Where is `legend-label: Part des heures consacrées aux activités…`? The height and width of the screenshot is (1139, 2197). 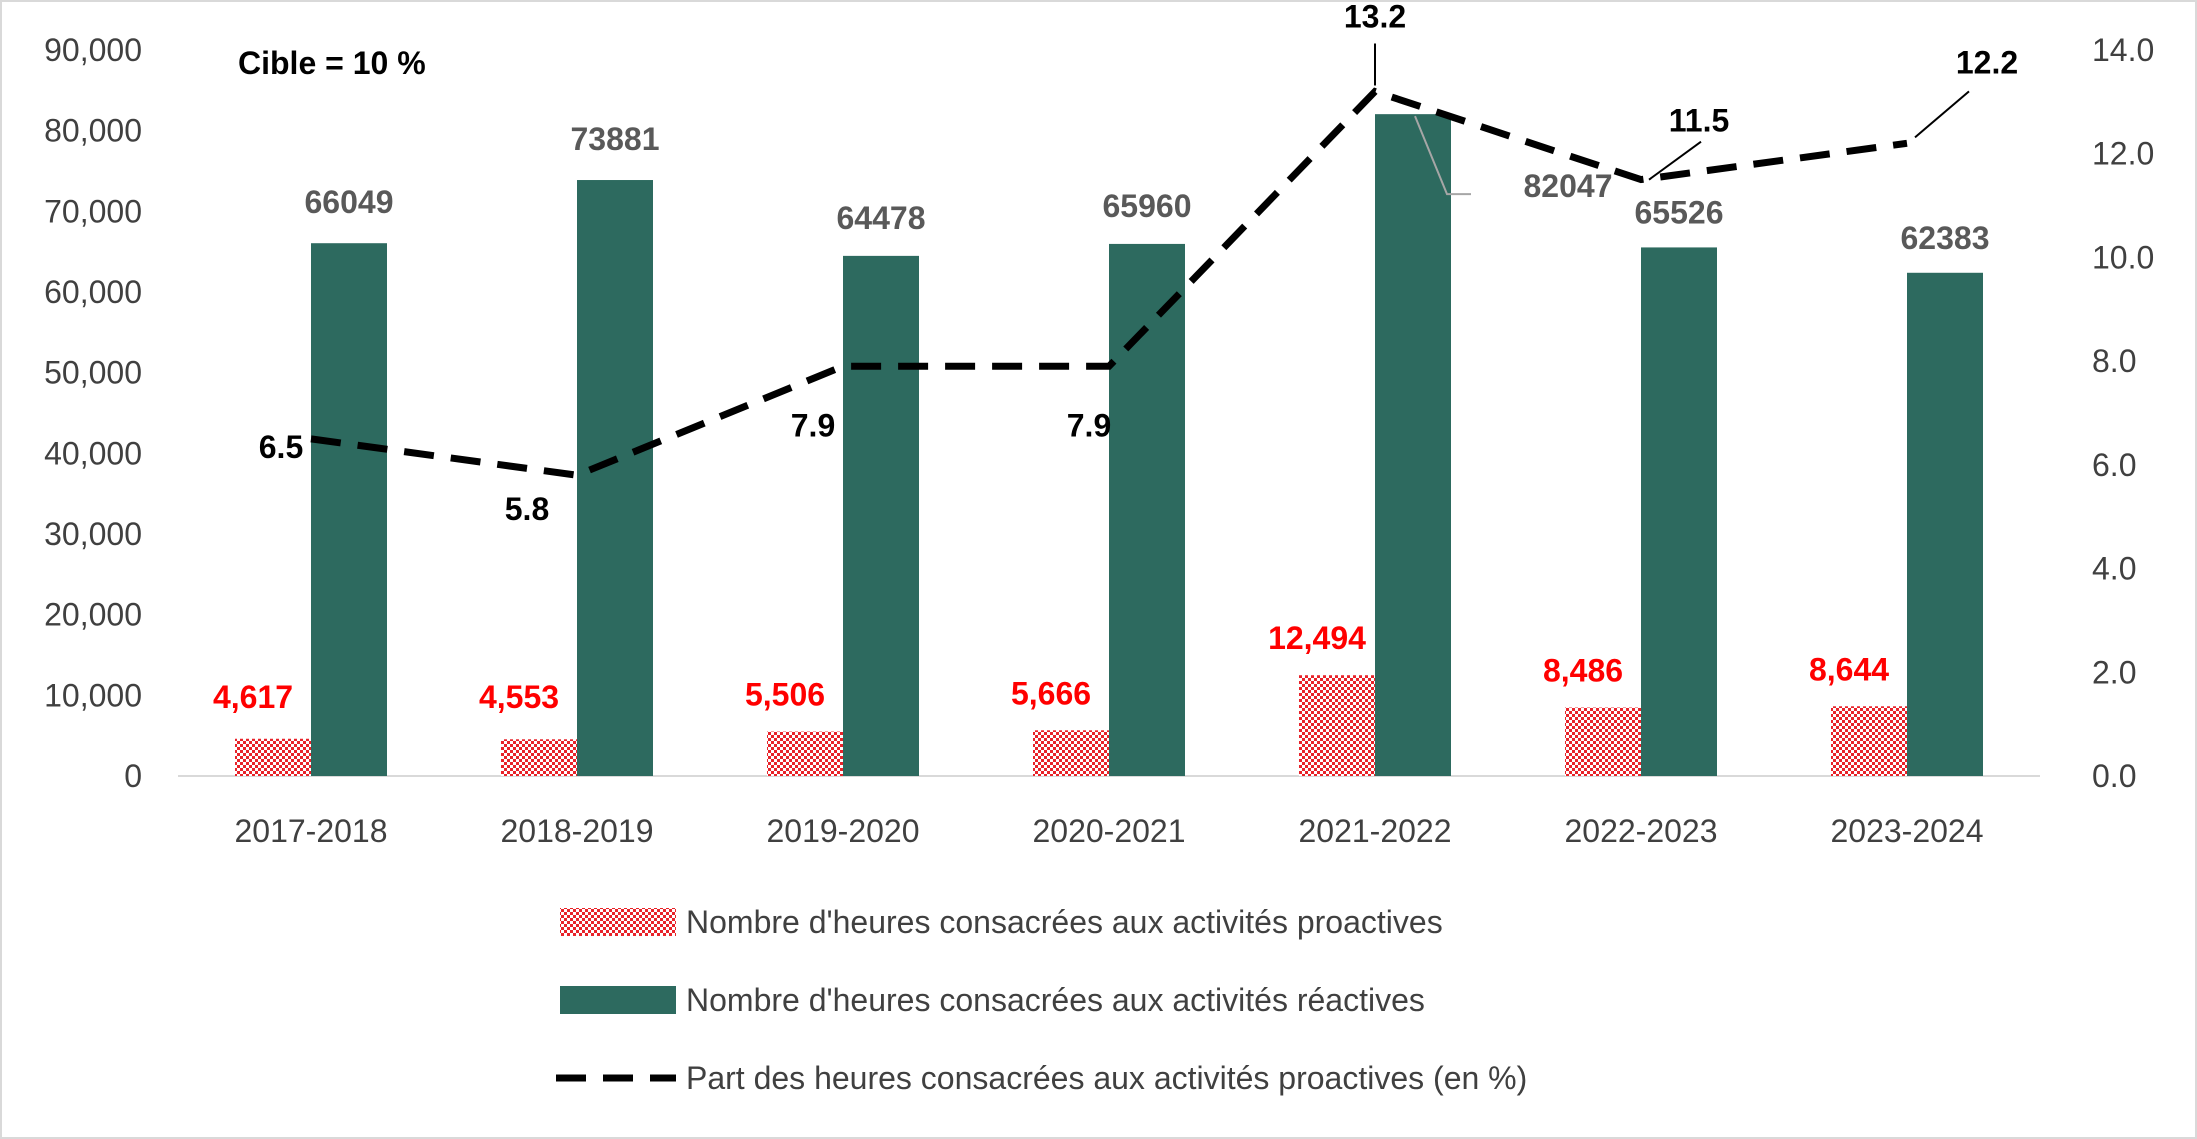
legend-label: Part des heures consacrées aux activités… is located at coordinates (1106, 1078).